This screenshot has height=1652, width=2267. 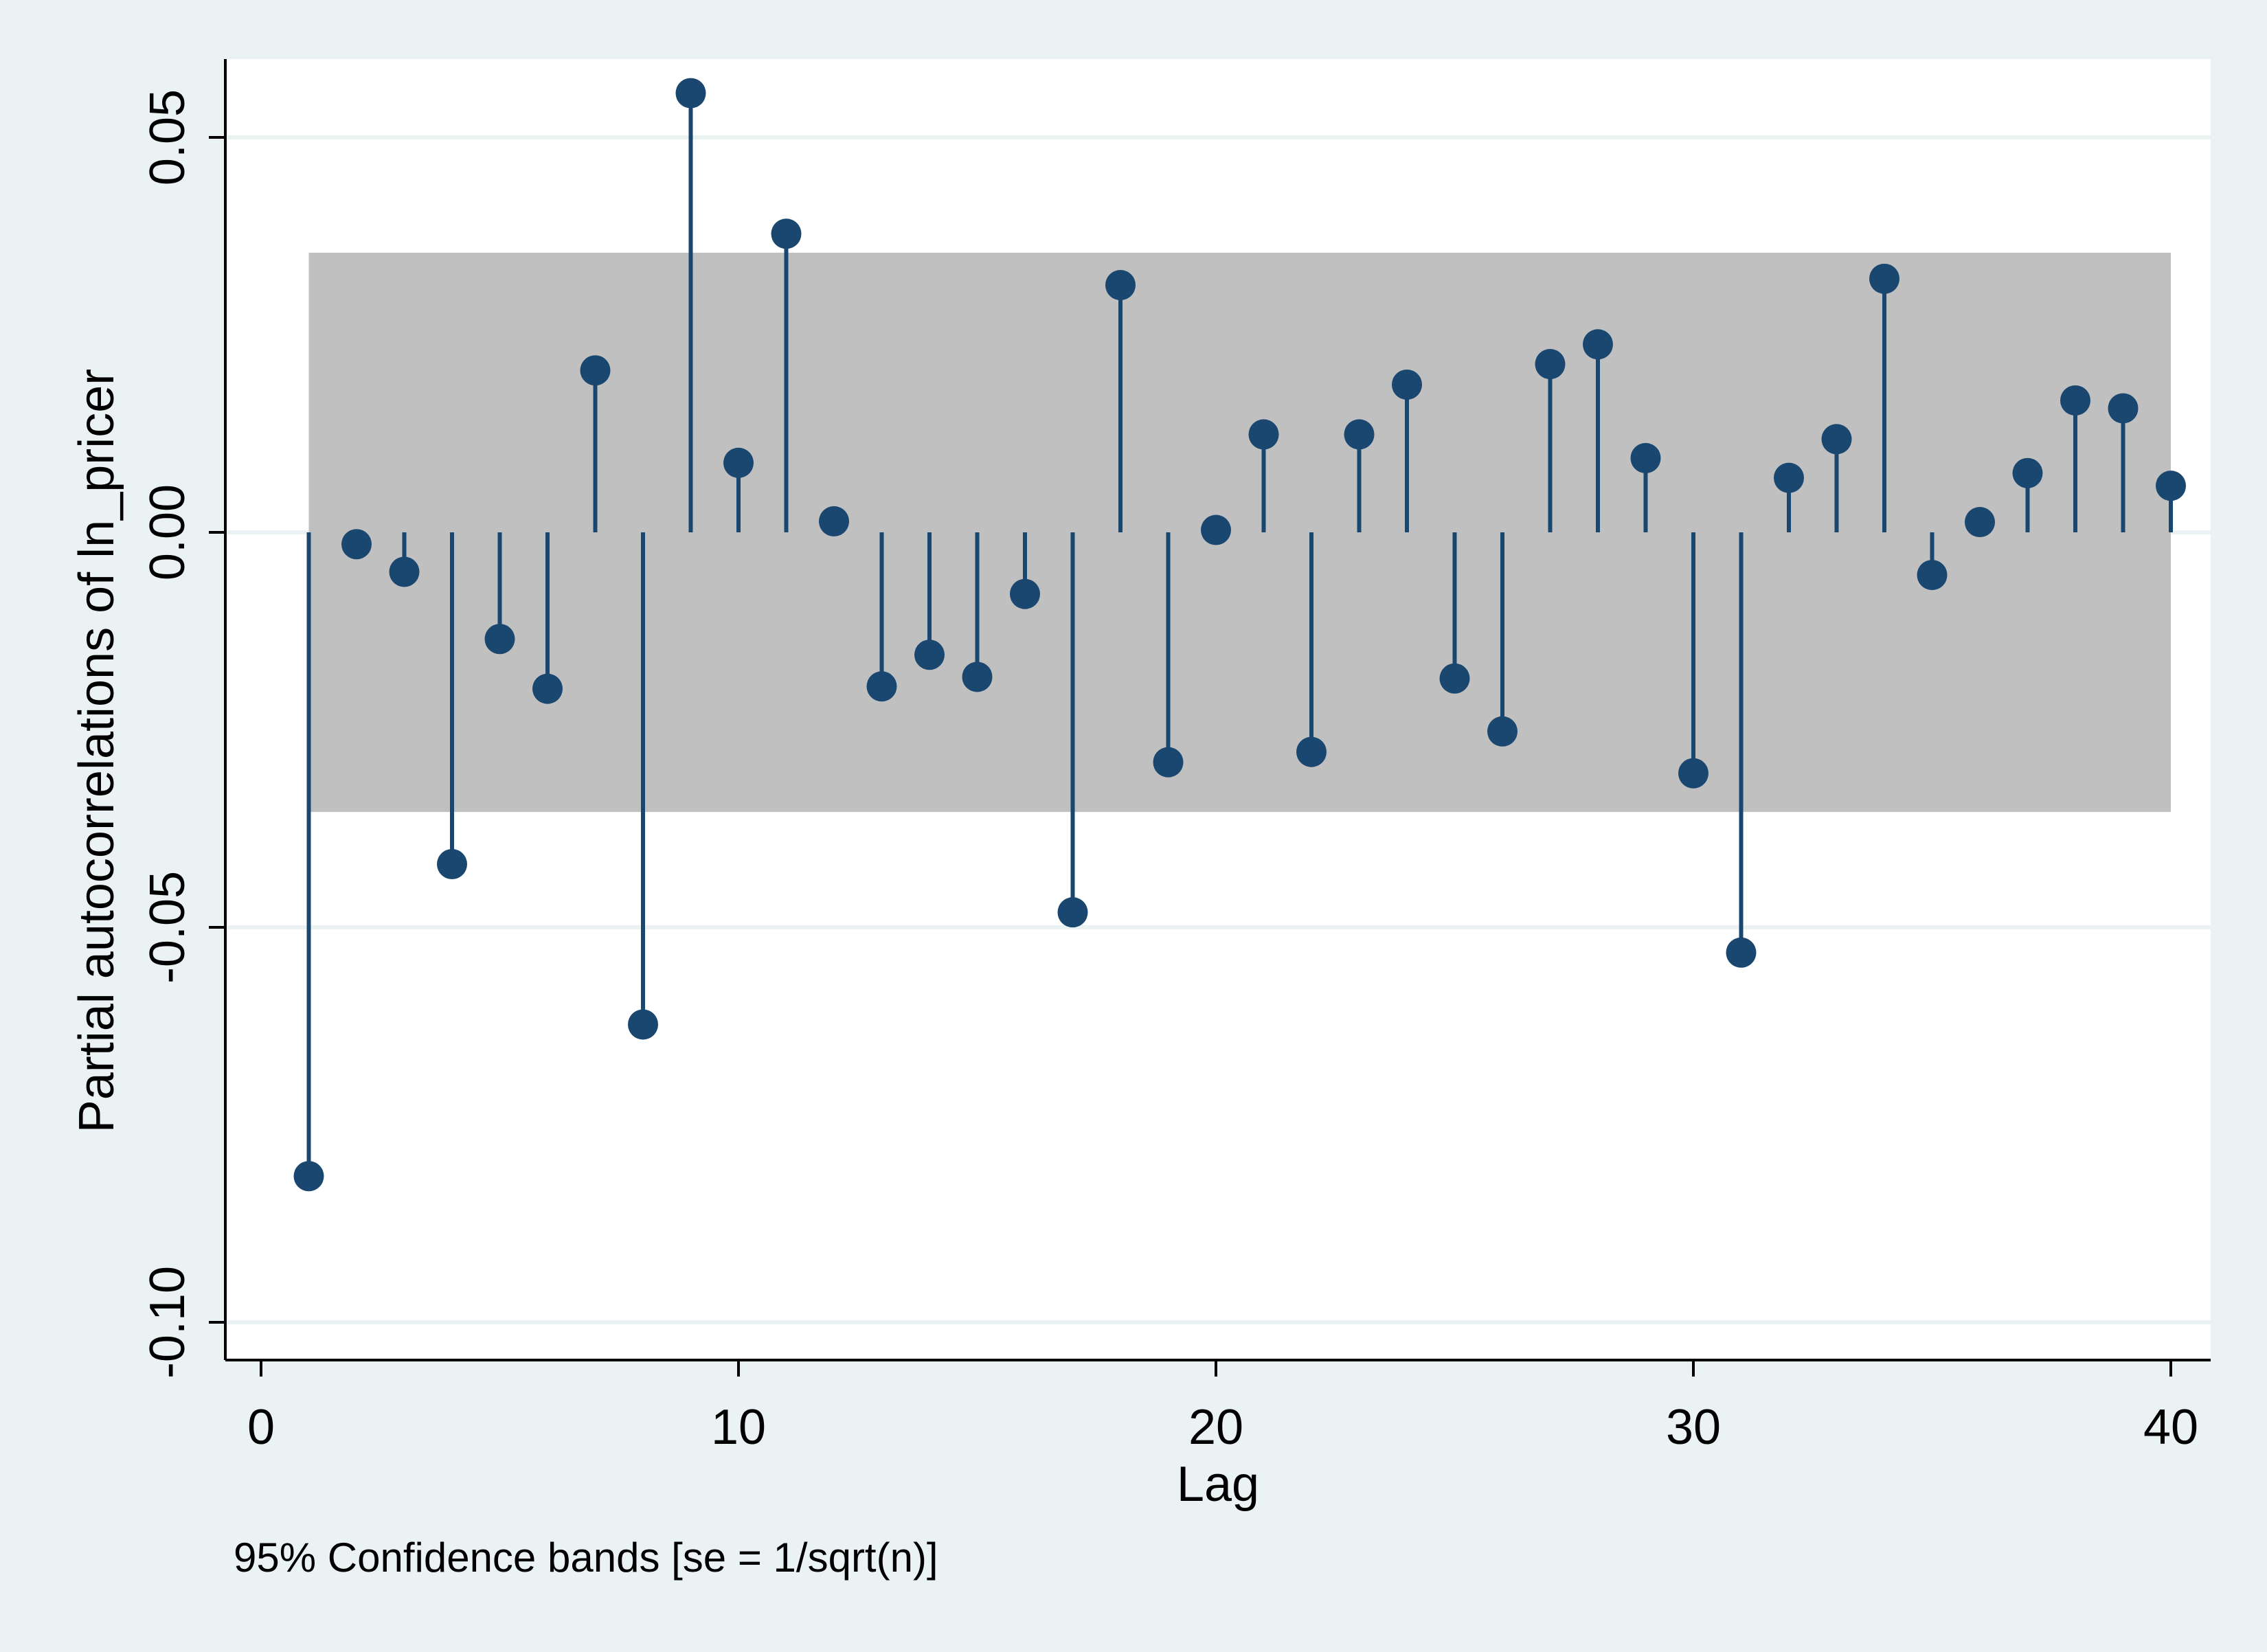 What do you see at coordinates (739, 1428) in the screenshot?
I see `x-tick-label: 10` at bounding box center [739, 1428].